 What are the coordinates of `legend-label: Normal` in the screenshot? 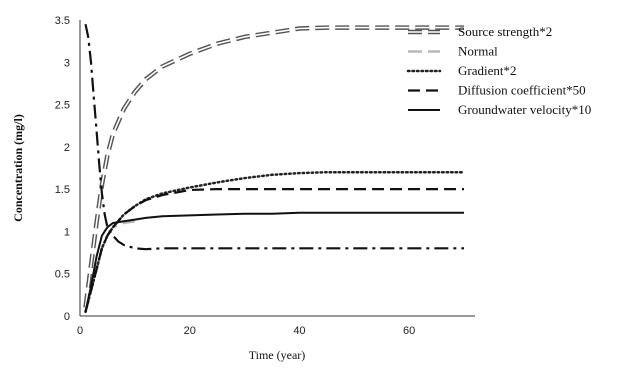 It's located at (478, 51).